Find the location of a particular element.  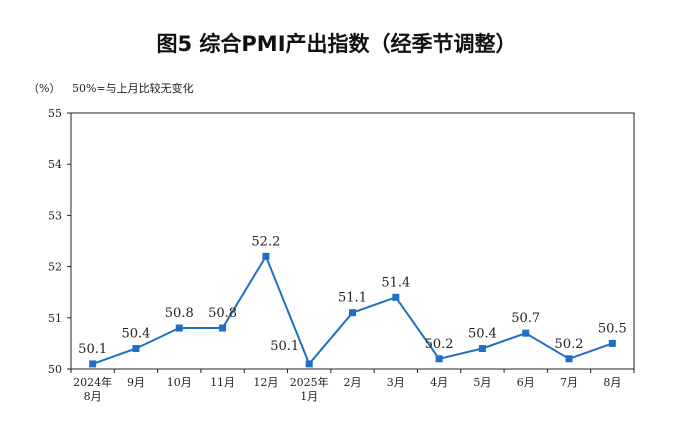

x-tick-label-line: 6月 is located at coordinates (526, 382).